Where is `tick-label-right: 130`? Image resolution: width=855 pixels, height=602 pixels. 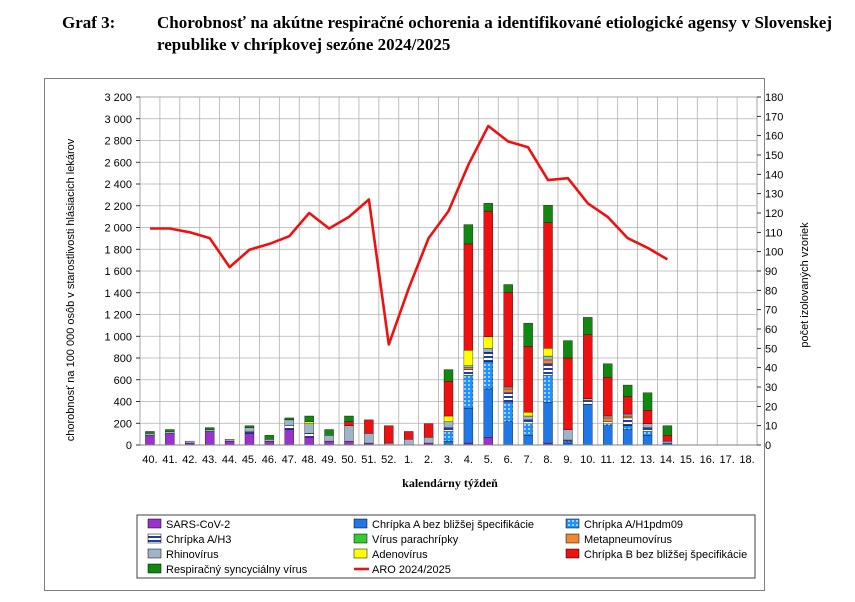 tick-label-right: 130 is located at coordinates (774, 195).